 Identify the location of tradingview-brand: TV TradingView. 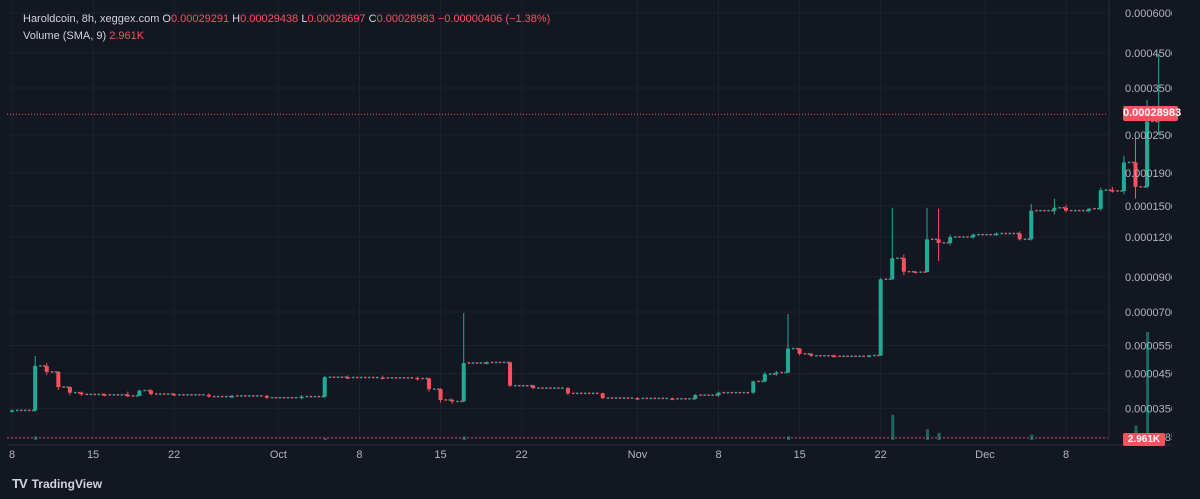
(57, 483).